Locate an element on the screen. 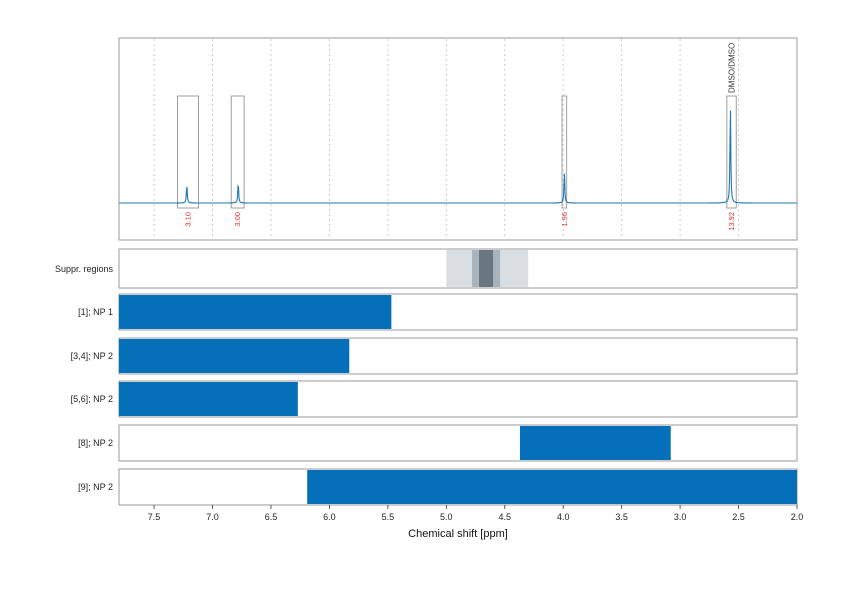 The image size is (842, 600). bar-row-label: [8]; NP 2 is located at coordinates (95, 443).